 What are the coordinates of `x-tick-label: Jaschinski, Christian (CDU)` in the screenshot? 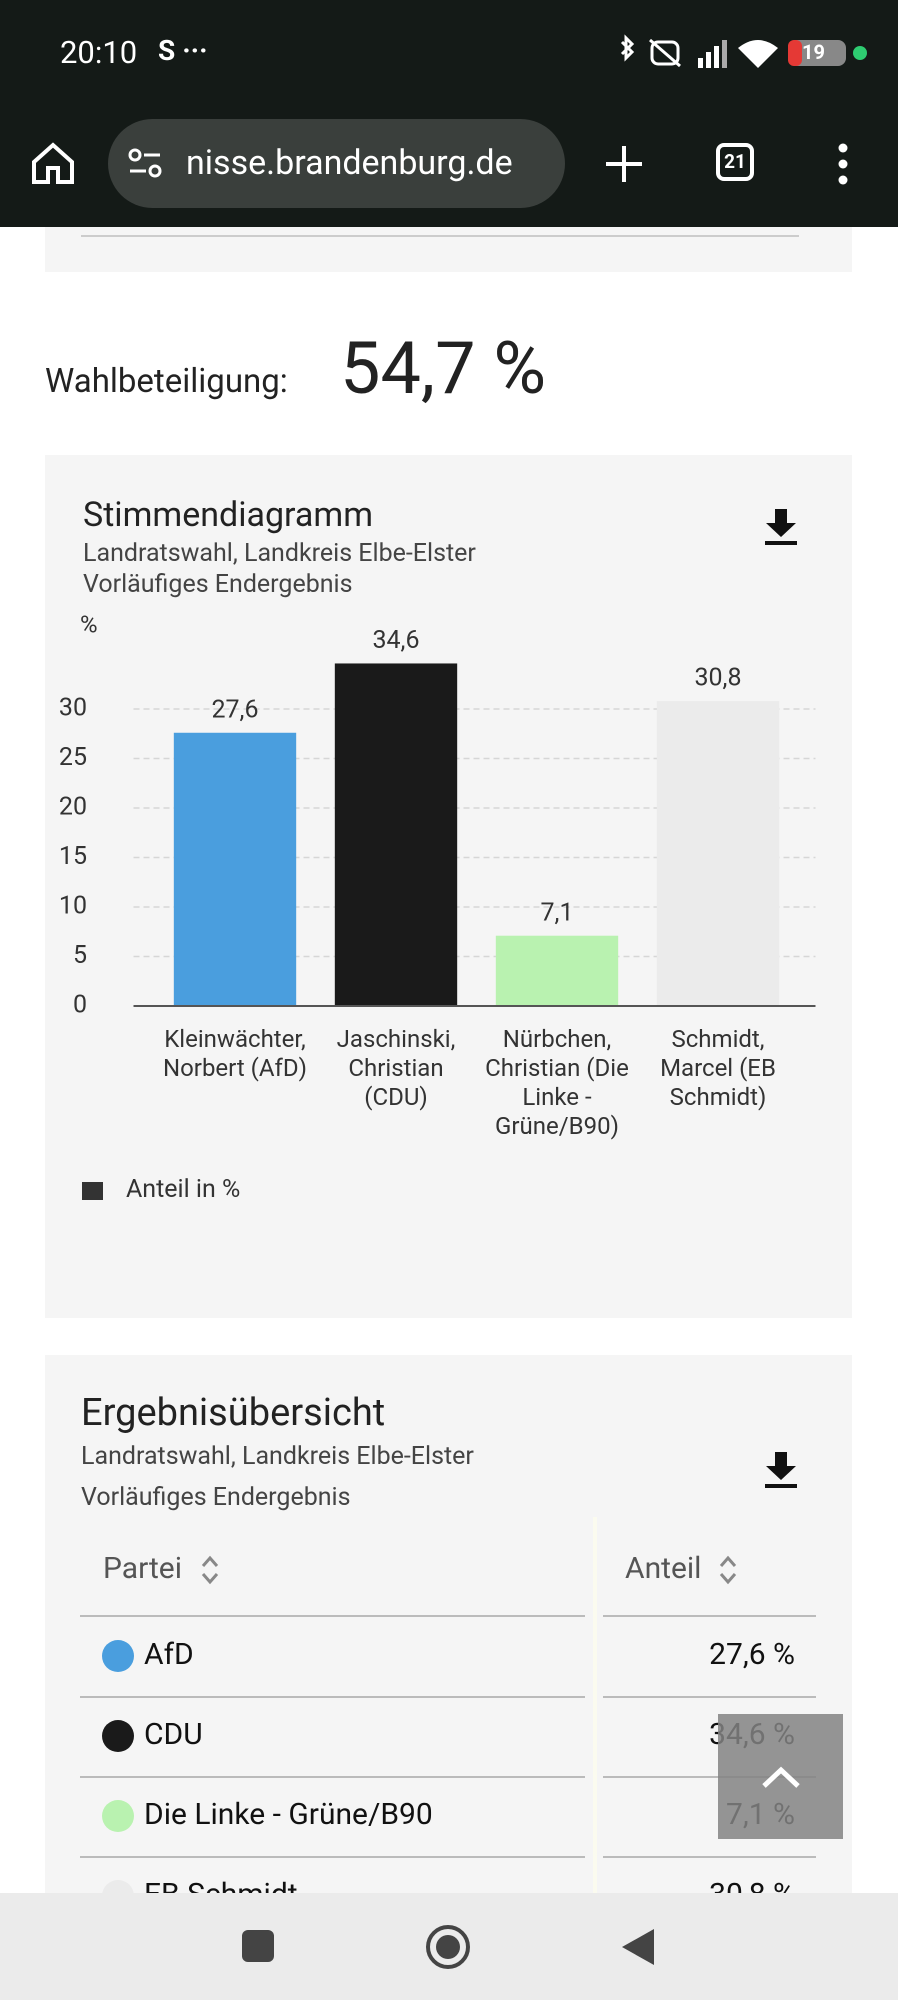 It's located at (396, 1068).